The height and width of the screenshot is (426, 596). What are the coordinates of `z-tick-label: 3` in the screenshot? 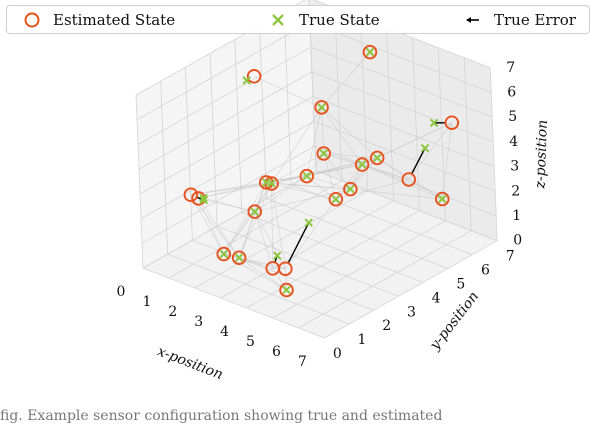 It's located at (514, 167).